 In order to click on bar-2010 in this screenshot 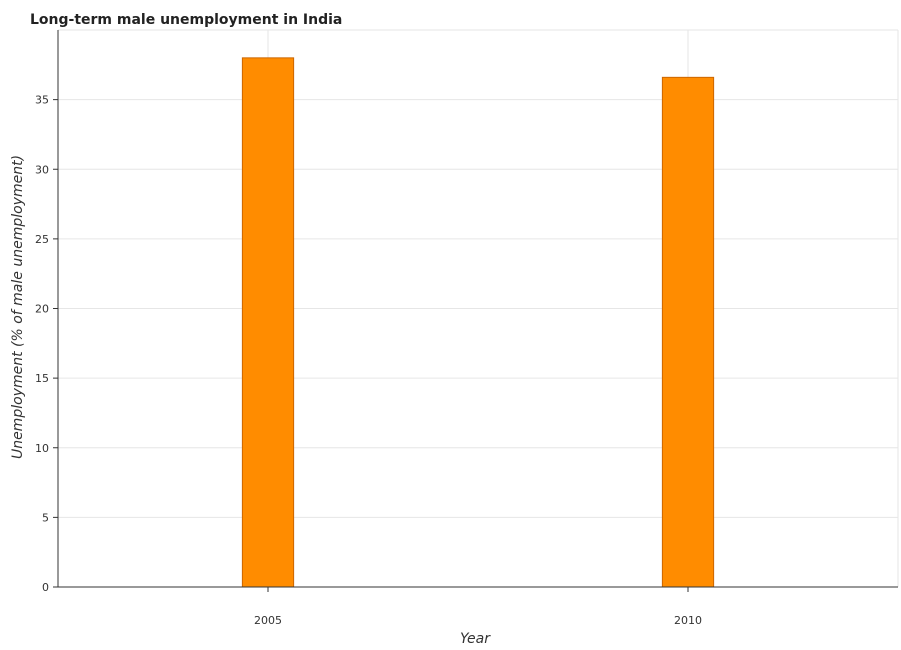, I will do `click(688, 332)`.